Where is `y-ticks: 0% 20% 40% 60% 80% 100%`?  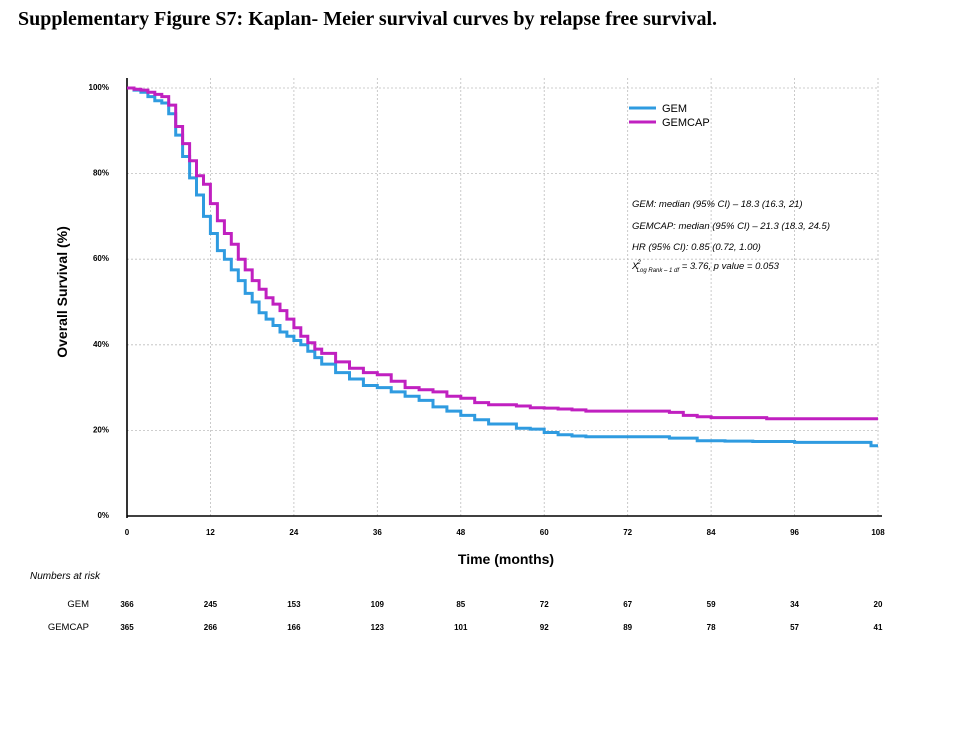 y-ticks: 0% 20% 40% 60% 80% 100% is located at coordinates (99, 301).